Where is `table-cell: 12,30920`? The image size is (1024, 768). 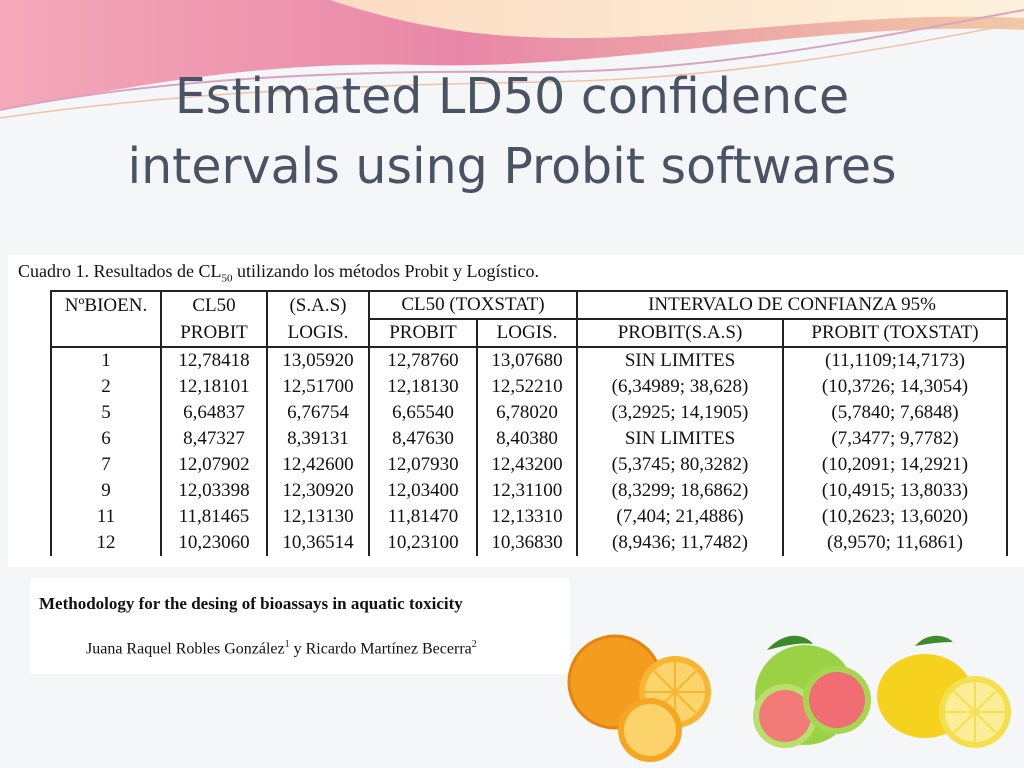
table-cell: 12,30920 is located at coordinates (318, 491).